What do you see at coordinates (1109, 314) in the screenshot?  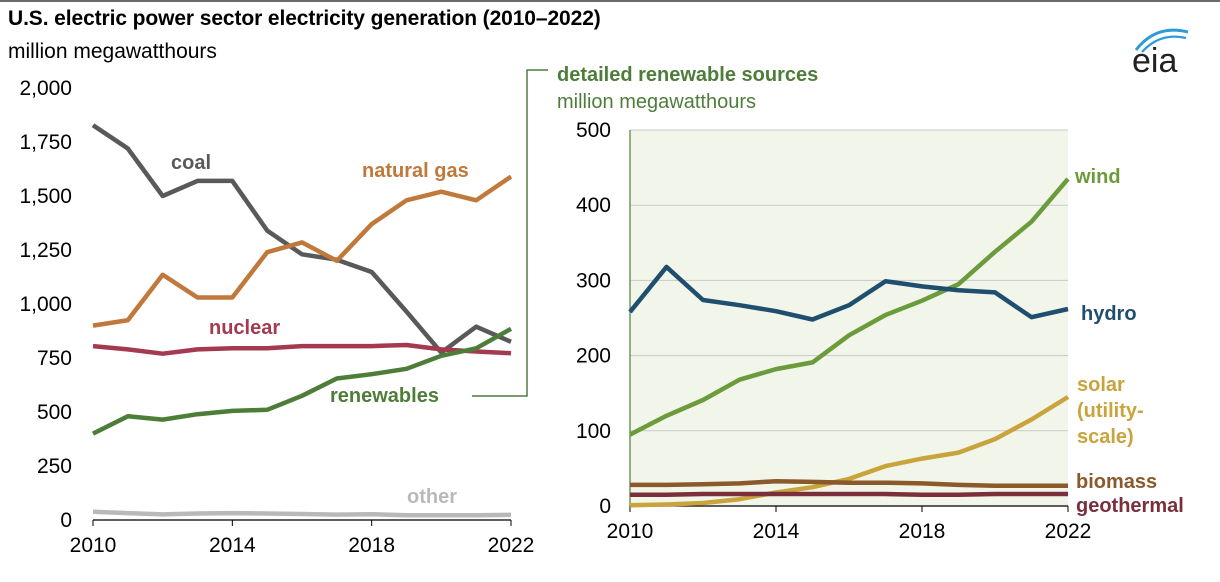 I see `label-hydro: hydro` at bounding box center [1109, 314].